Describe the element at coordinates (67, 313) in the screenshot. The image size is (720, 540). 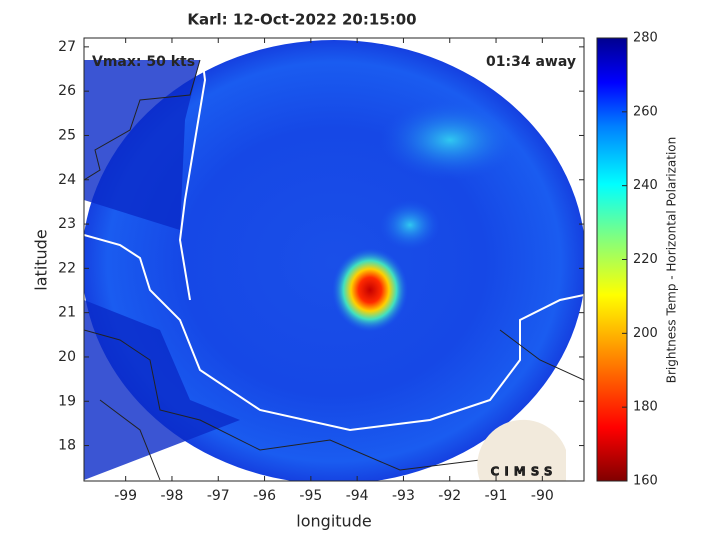
I see `y-tick-label: 21` at that location.